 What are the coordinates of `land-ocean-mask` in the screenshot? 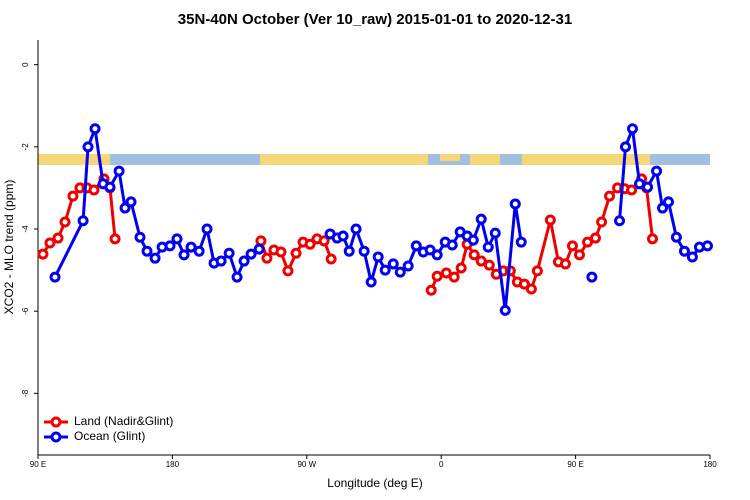 It's located at (374, 159).